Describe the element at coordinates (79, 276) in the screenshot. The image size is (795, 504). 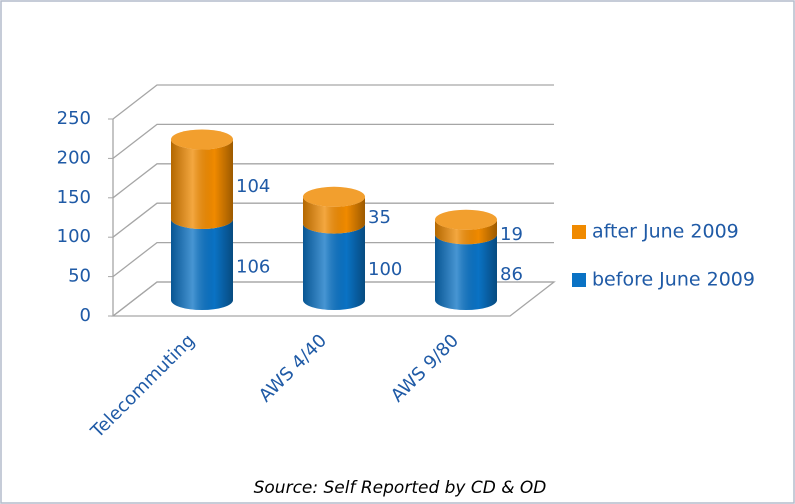
I see `y-tick-label: 50` at that location.